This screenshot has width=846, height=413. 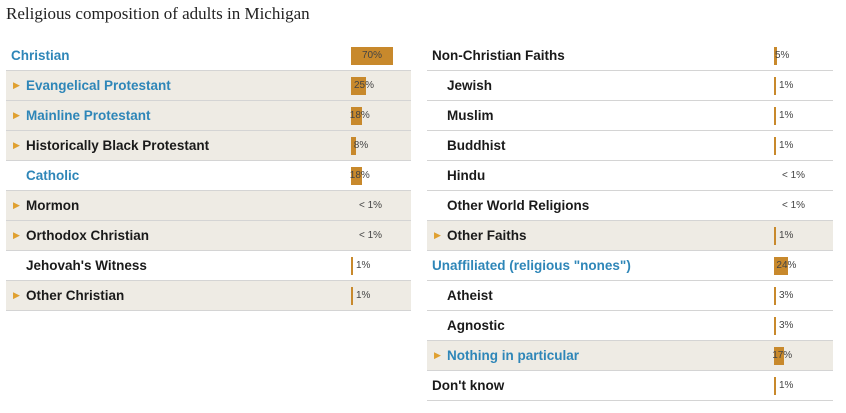 I want to click on row-label: Agnostic, so click(x=476, y=325).